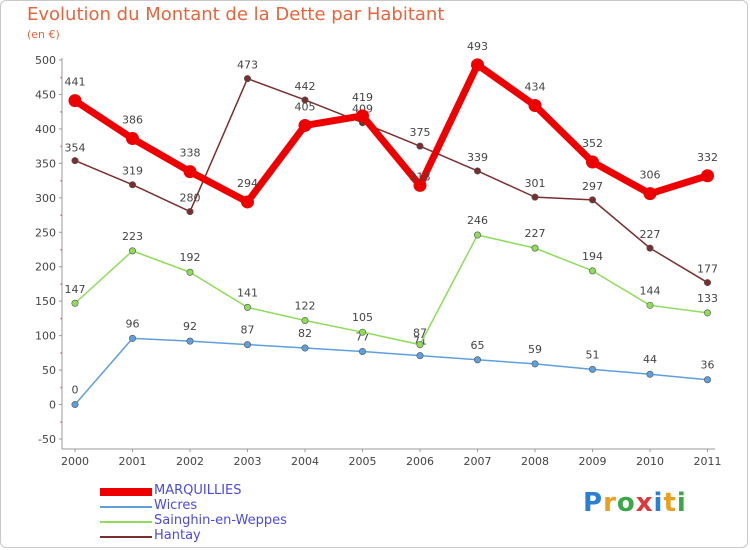  I want to click on legend-label: Wicres, so click(176, 505).